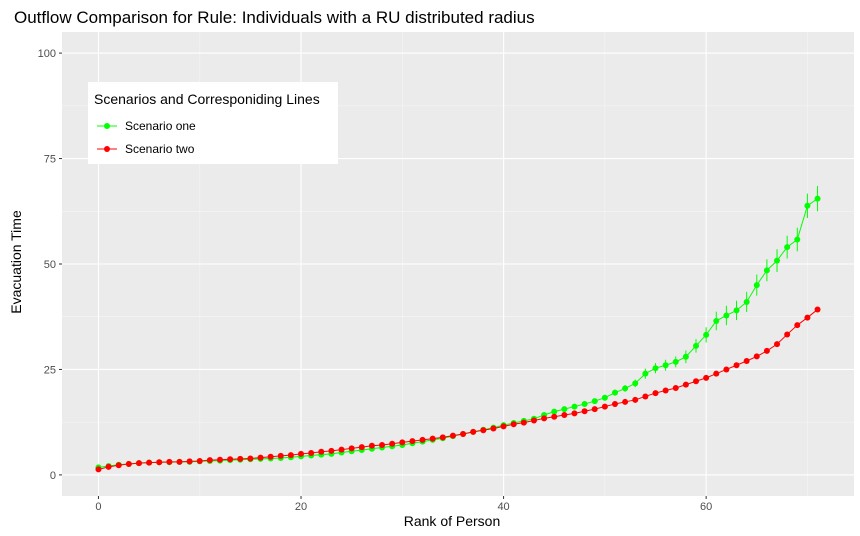  Describe the element at coordinates (160, 126) in the screenshot. I see `legend-label: Scenario one` at that location.